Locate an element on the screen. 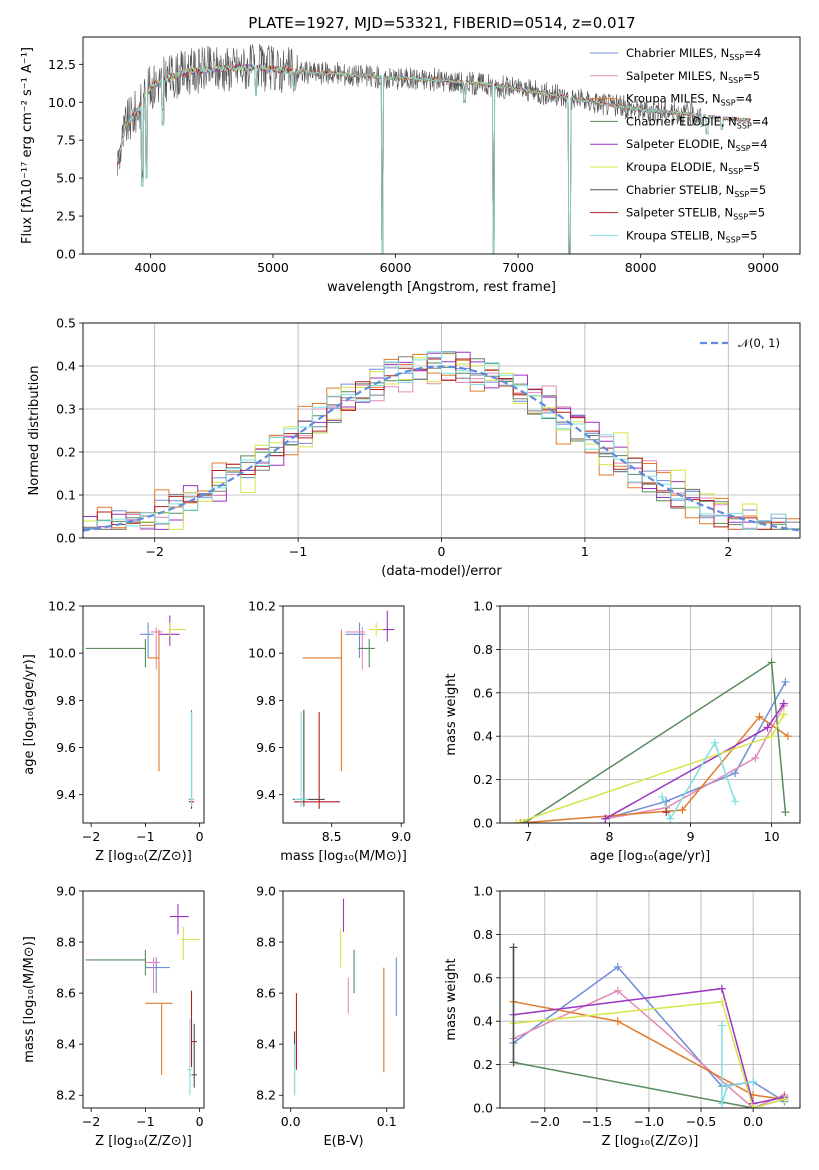 The width and height of the screenshot is (819, 1170). legend-label: 𝒩(0, 1) is located at coordinates (759, 343).